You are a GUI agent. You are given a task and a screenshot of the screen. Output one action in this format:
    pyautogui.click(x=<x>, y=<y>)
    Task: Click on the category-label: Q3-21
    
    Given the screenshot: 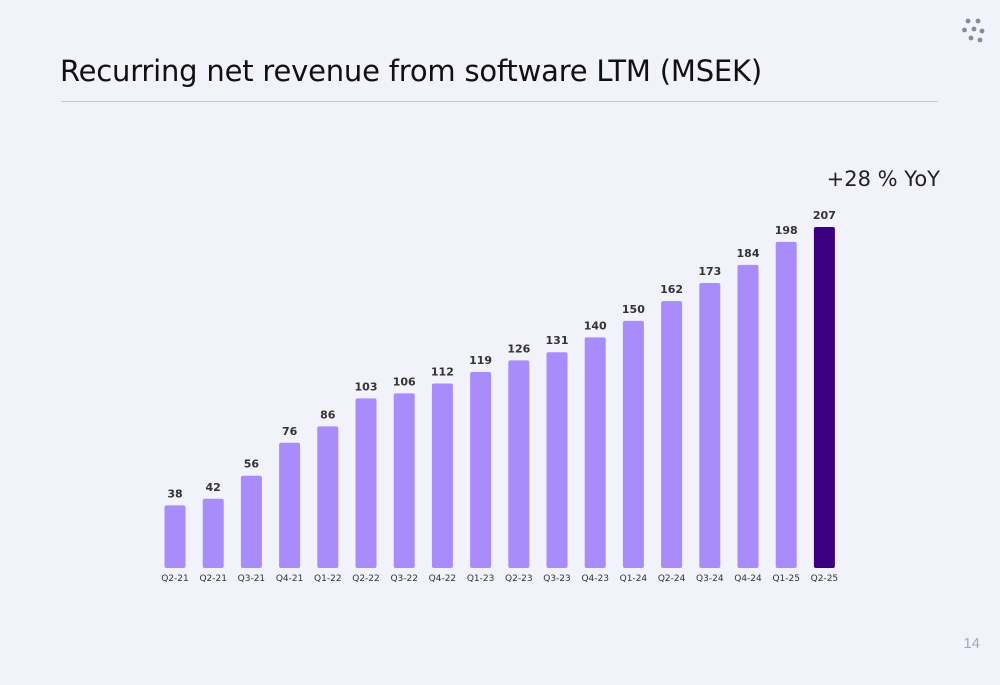 What is the action you would take?
    pyautogui.click(x=252, y=579)
    